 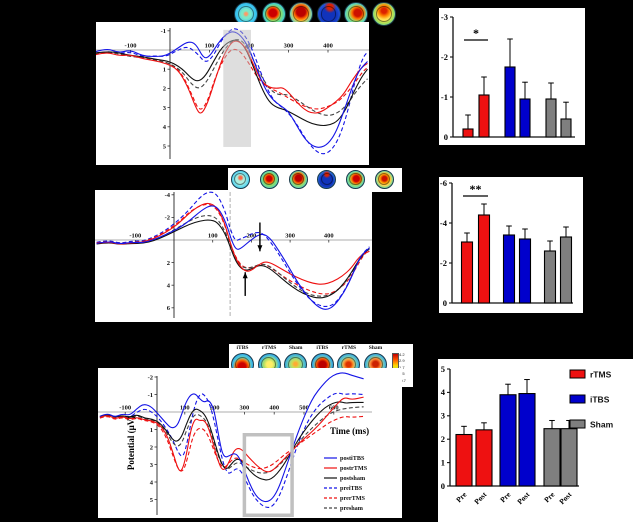 What do you see at coordinates (601, 375) in the screenshot?
I see `legend-label: rTMS` at bounding box center [601, 375].